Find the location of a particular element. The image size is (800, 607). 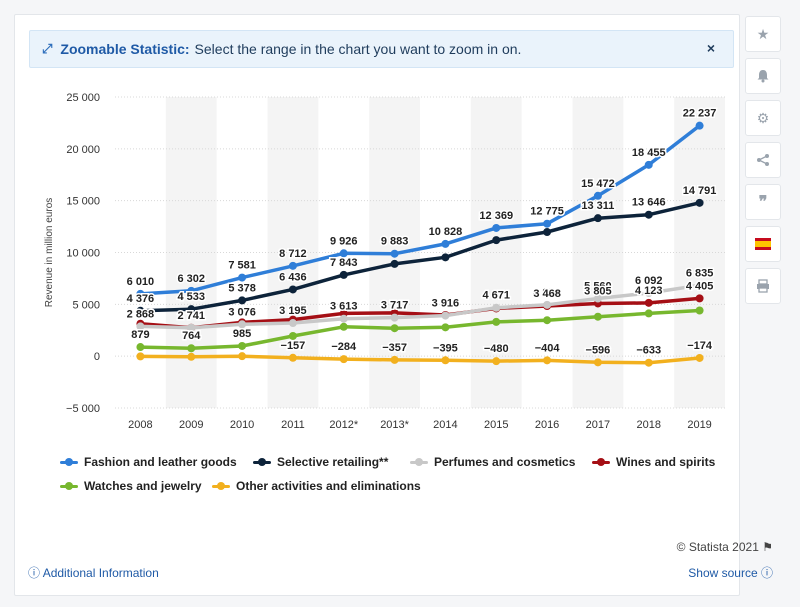

data-label: 9 926 is located at coordinates (344, 241).